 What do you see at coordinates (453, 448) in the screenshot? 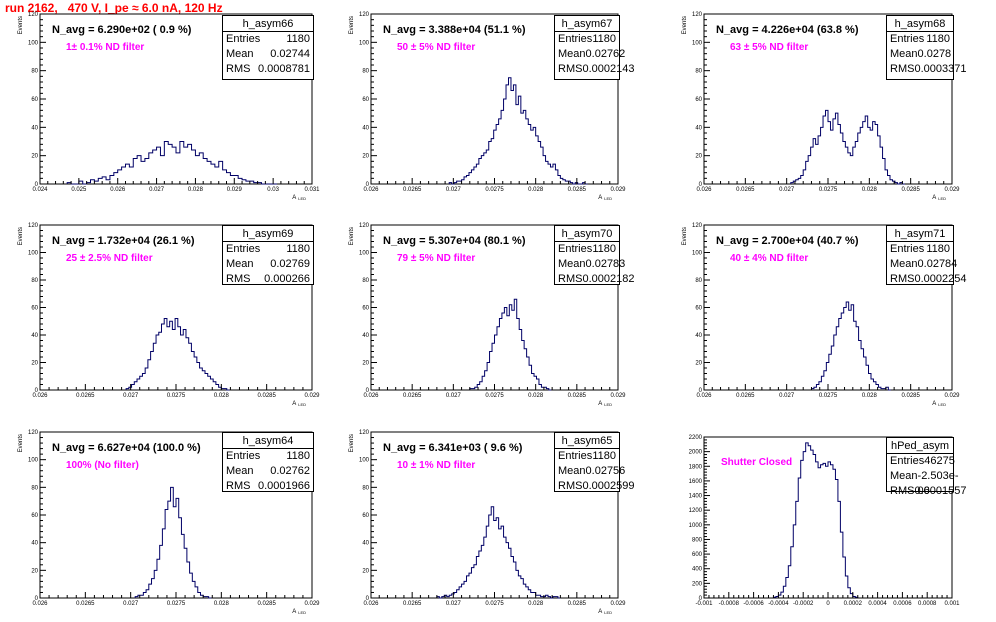
I see `n-avg-label: N_avg = 6.341e+03 ( 9.6 %)` at bounding box center [453, 448].